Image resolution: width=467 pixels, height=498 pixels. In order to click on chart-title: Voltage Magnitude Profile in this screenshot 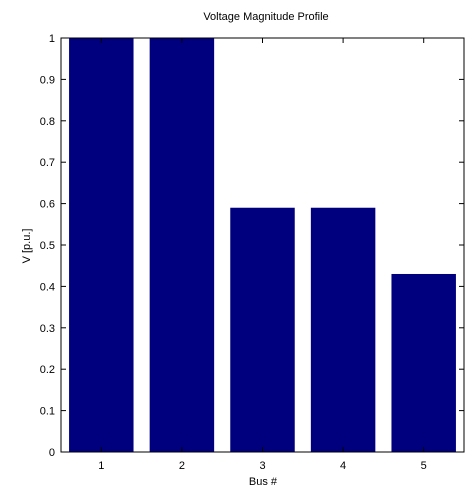, I will do `click(265, 17)`.